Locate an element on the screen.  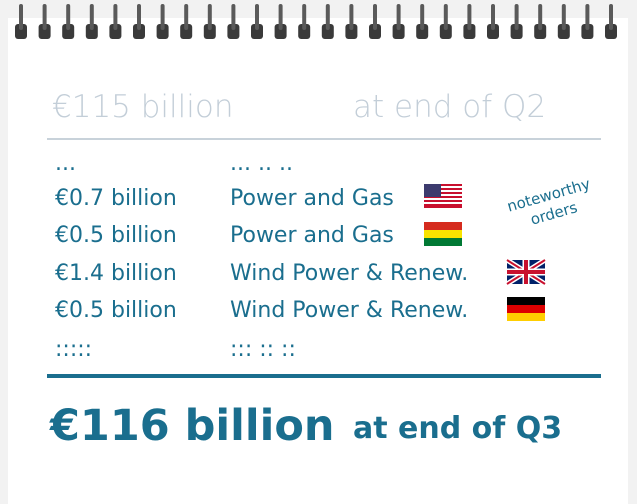
spiral-binding is located at coordinates (316, 21).